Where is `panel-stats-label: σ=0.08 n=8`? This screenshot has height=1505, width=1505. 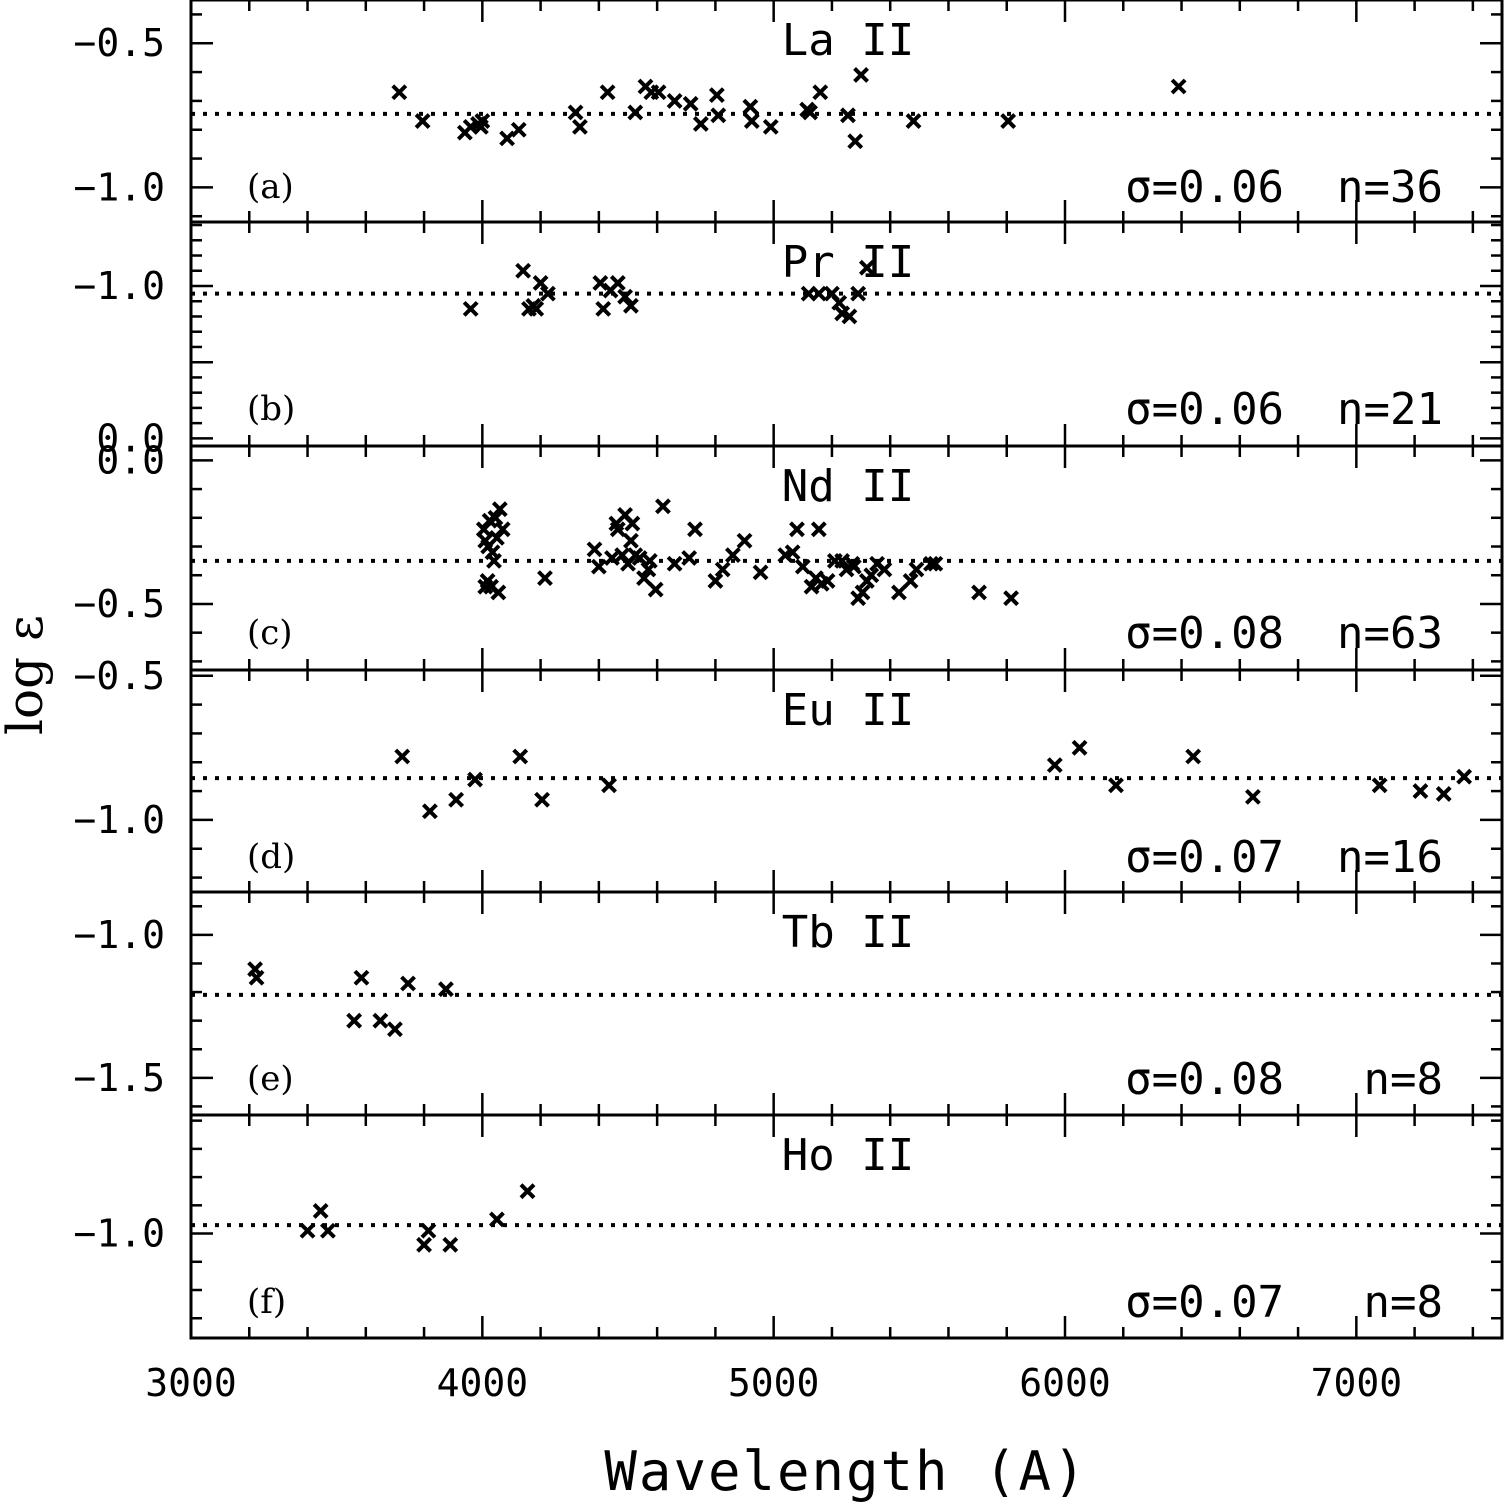 panel-stats-label: σ=0.08 n=8 is located at coordinates (1284, 1079).